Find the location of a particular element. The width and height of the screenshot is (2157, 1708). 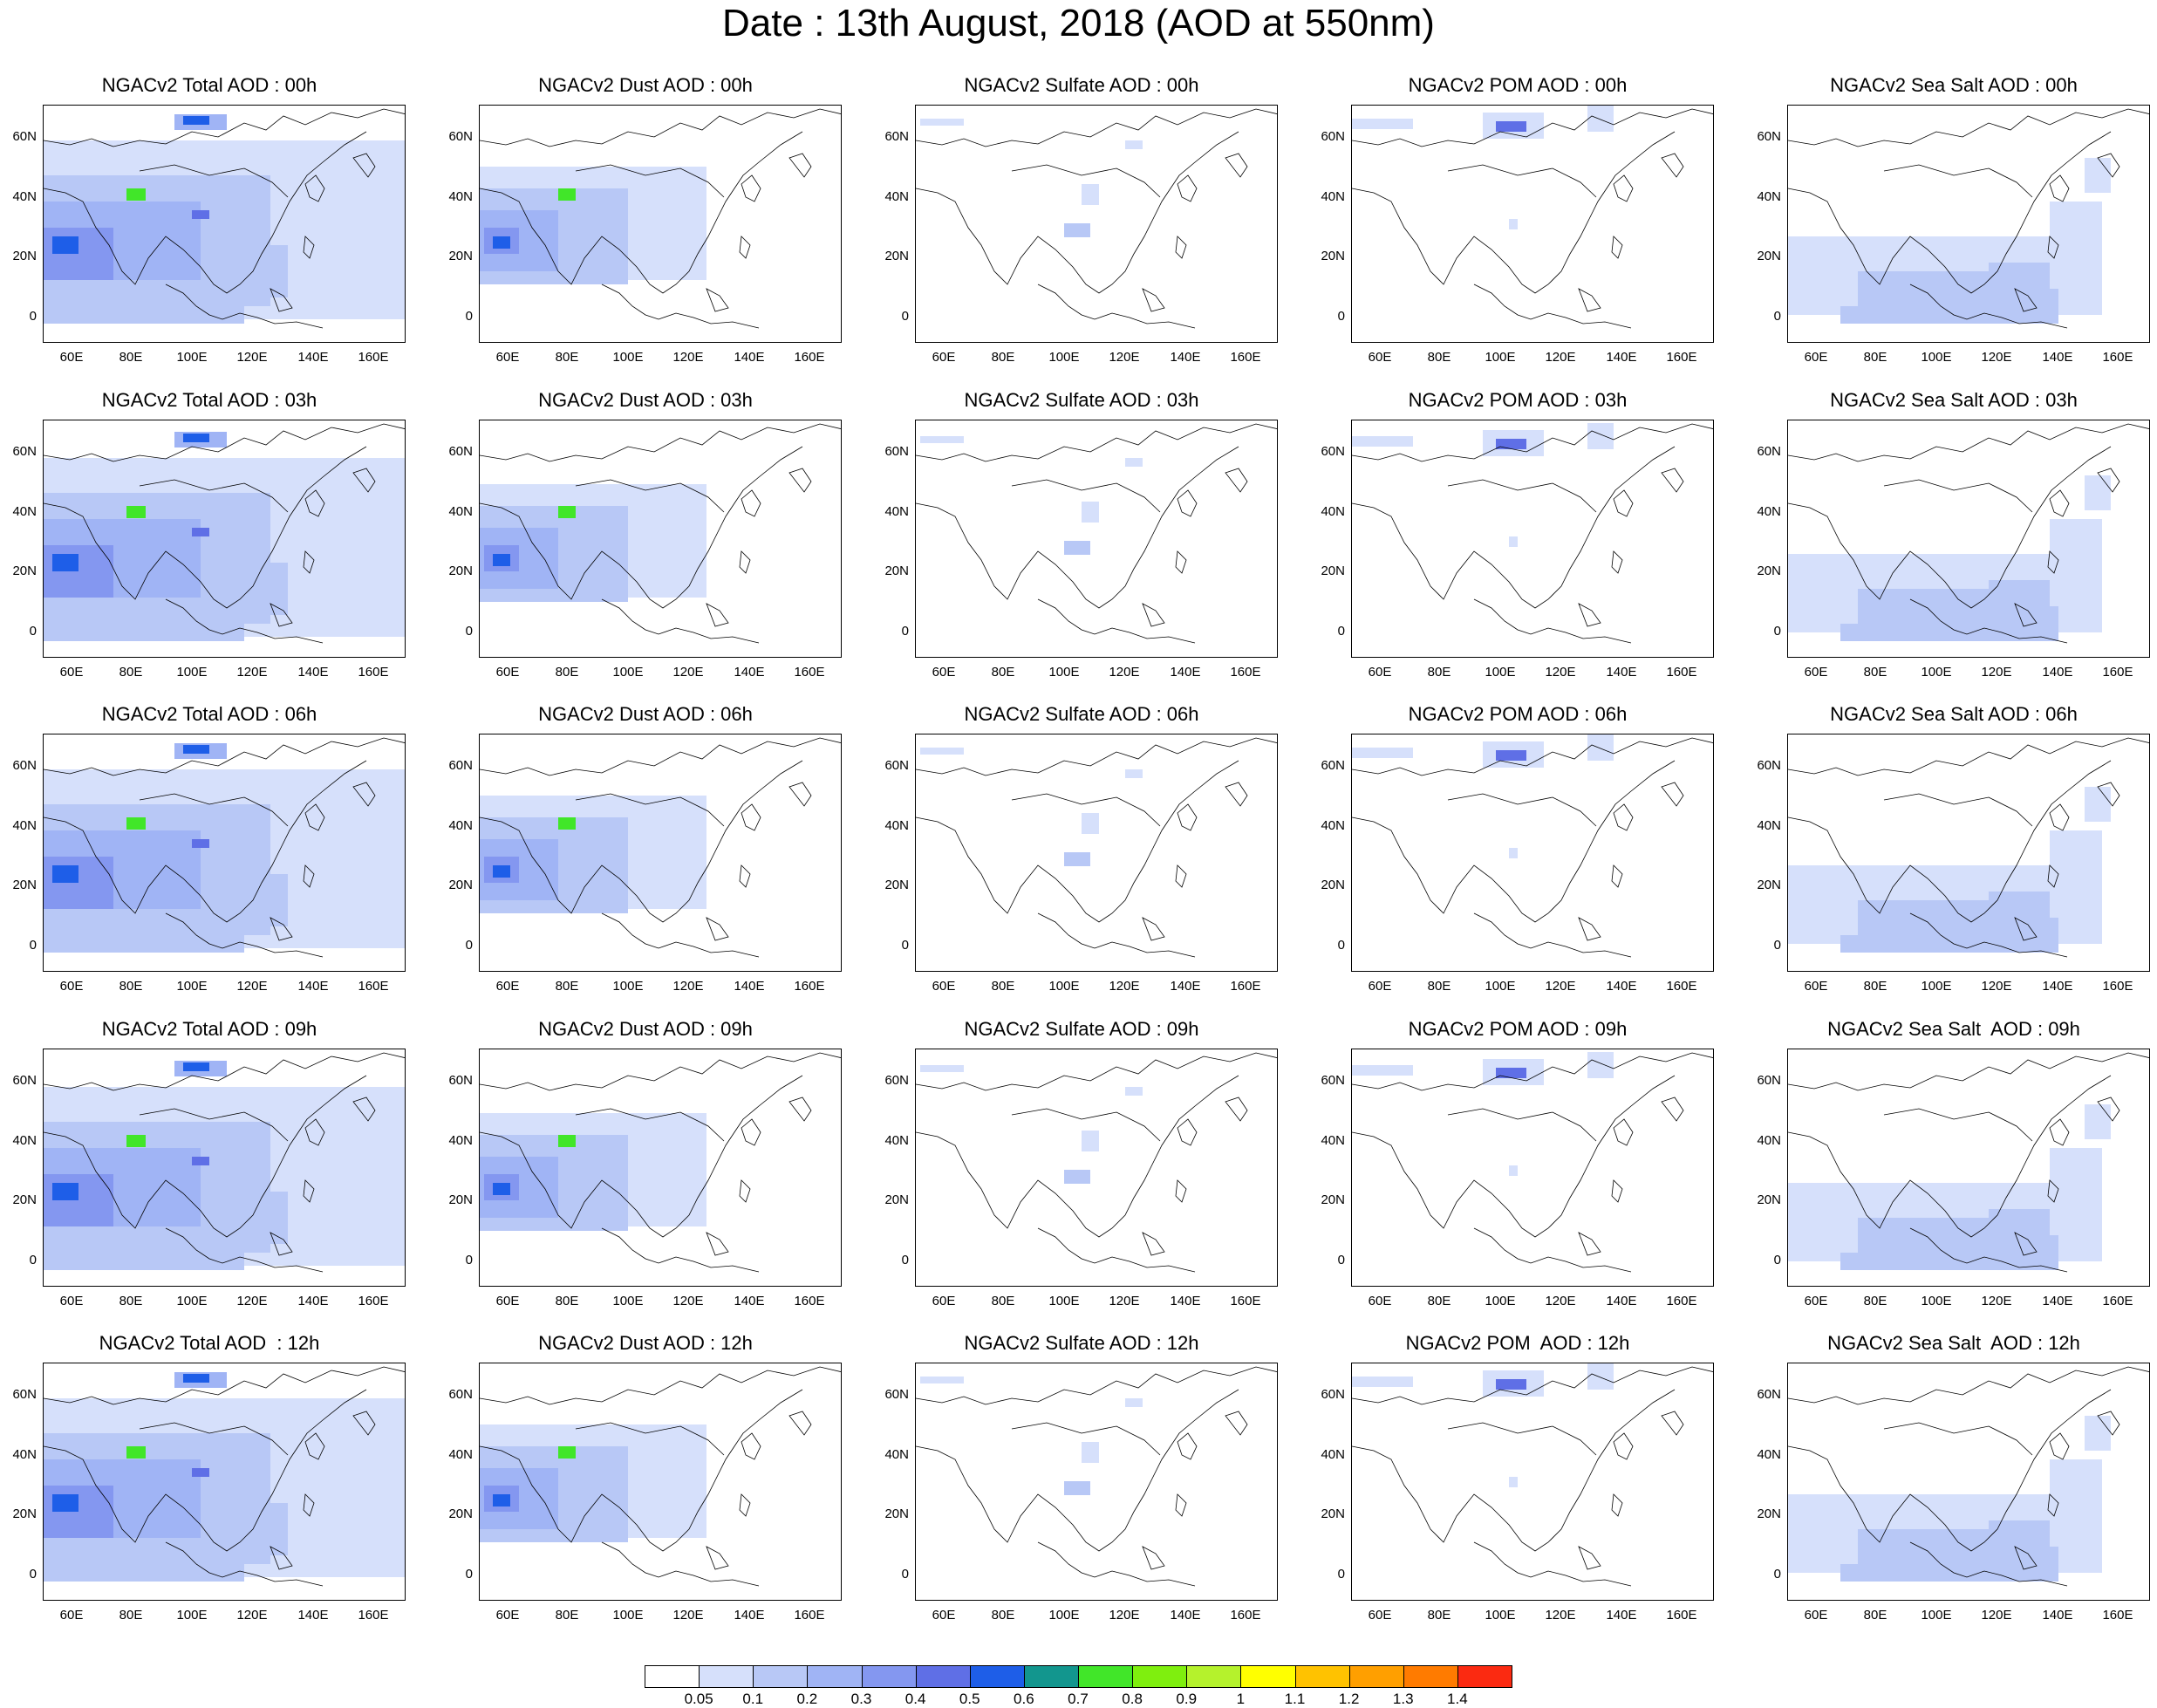

panel-title: NGACv2 Sea Salt AOD : 00h is located at coordinates (1954, 85).